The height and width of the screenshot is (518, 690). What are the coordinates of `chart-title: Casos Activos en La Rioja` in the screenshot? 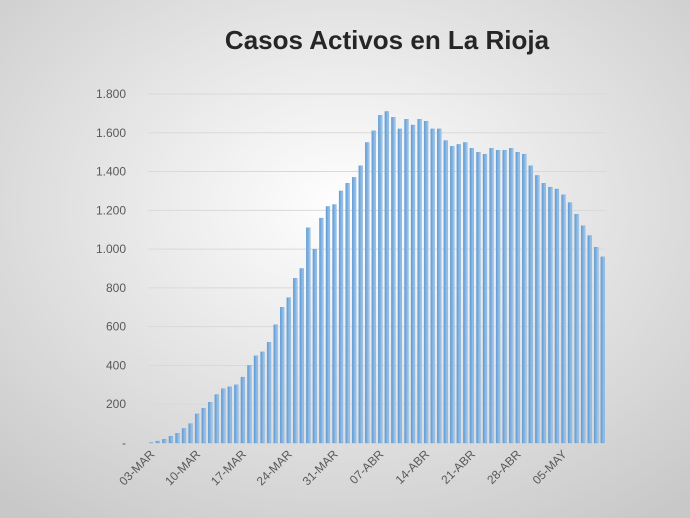 It's located at (387, 40).